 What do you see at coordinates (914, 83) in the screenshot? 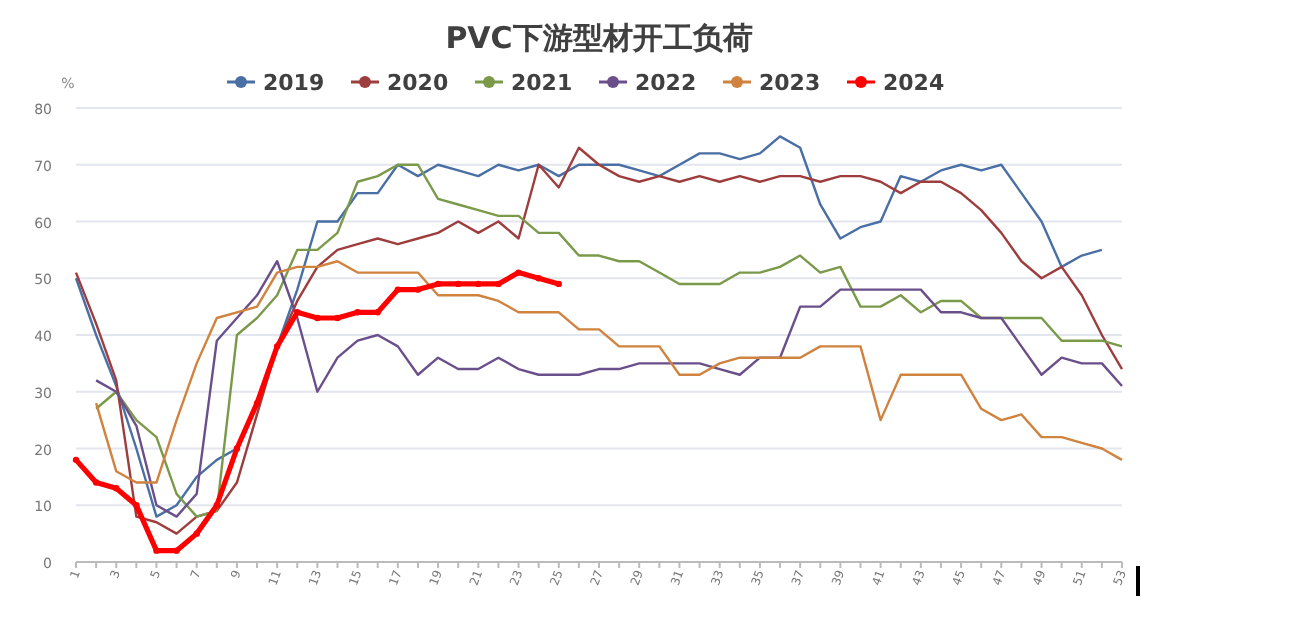
I see `legend-label: 2024` at bounding box center [914, 83].